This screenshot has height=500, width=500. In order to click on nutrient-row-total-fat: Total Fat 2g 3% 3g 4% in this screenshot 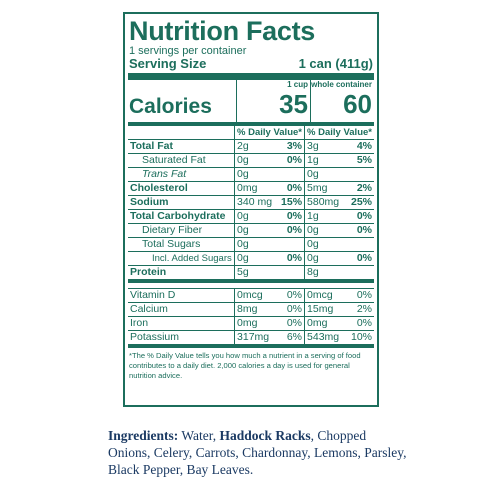, I will do `click(251, 146)`.